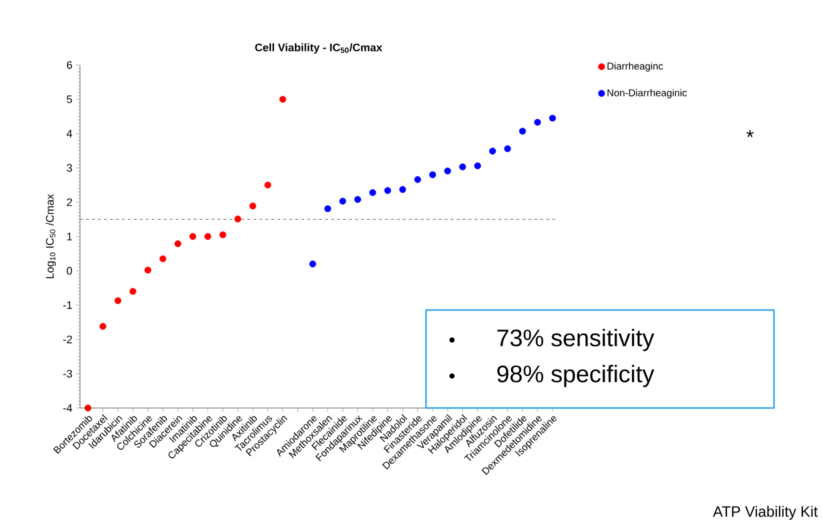 The image size is (823, 522). What do you see at coordinates (69, 168) in the screenshot?
I see `y-tick-label: 3` at bounding box center [69, 168].